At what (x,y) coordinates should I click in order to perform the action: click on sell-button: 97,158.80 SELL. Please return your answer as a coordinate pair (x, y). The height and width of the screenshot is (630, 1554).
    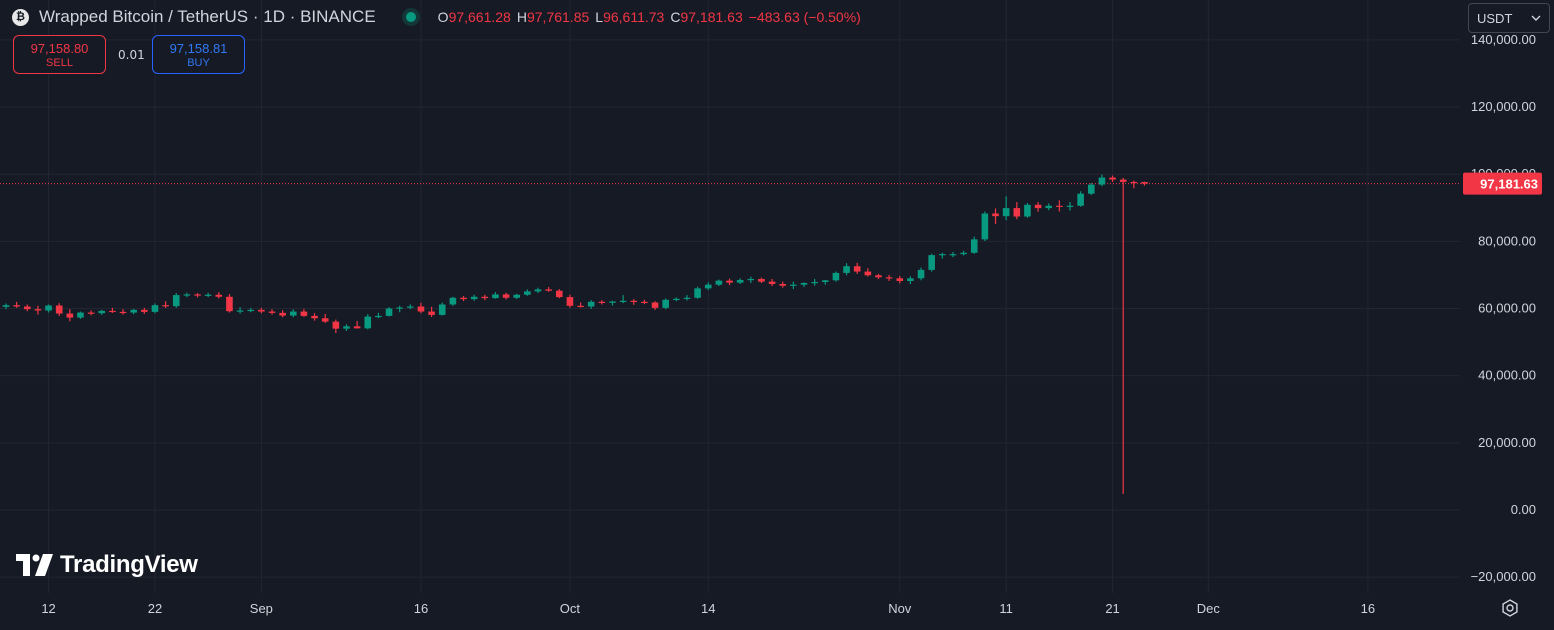
    Looking at the image, I should click on (59, 54).